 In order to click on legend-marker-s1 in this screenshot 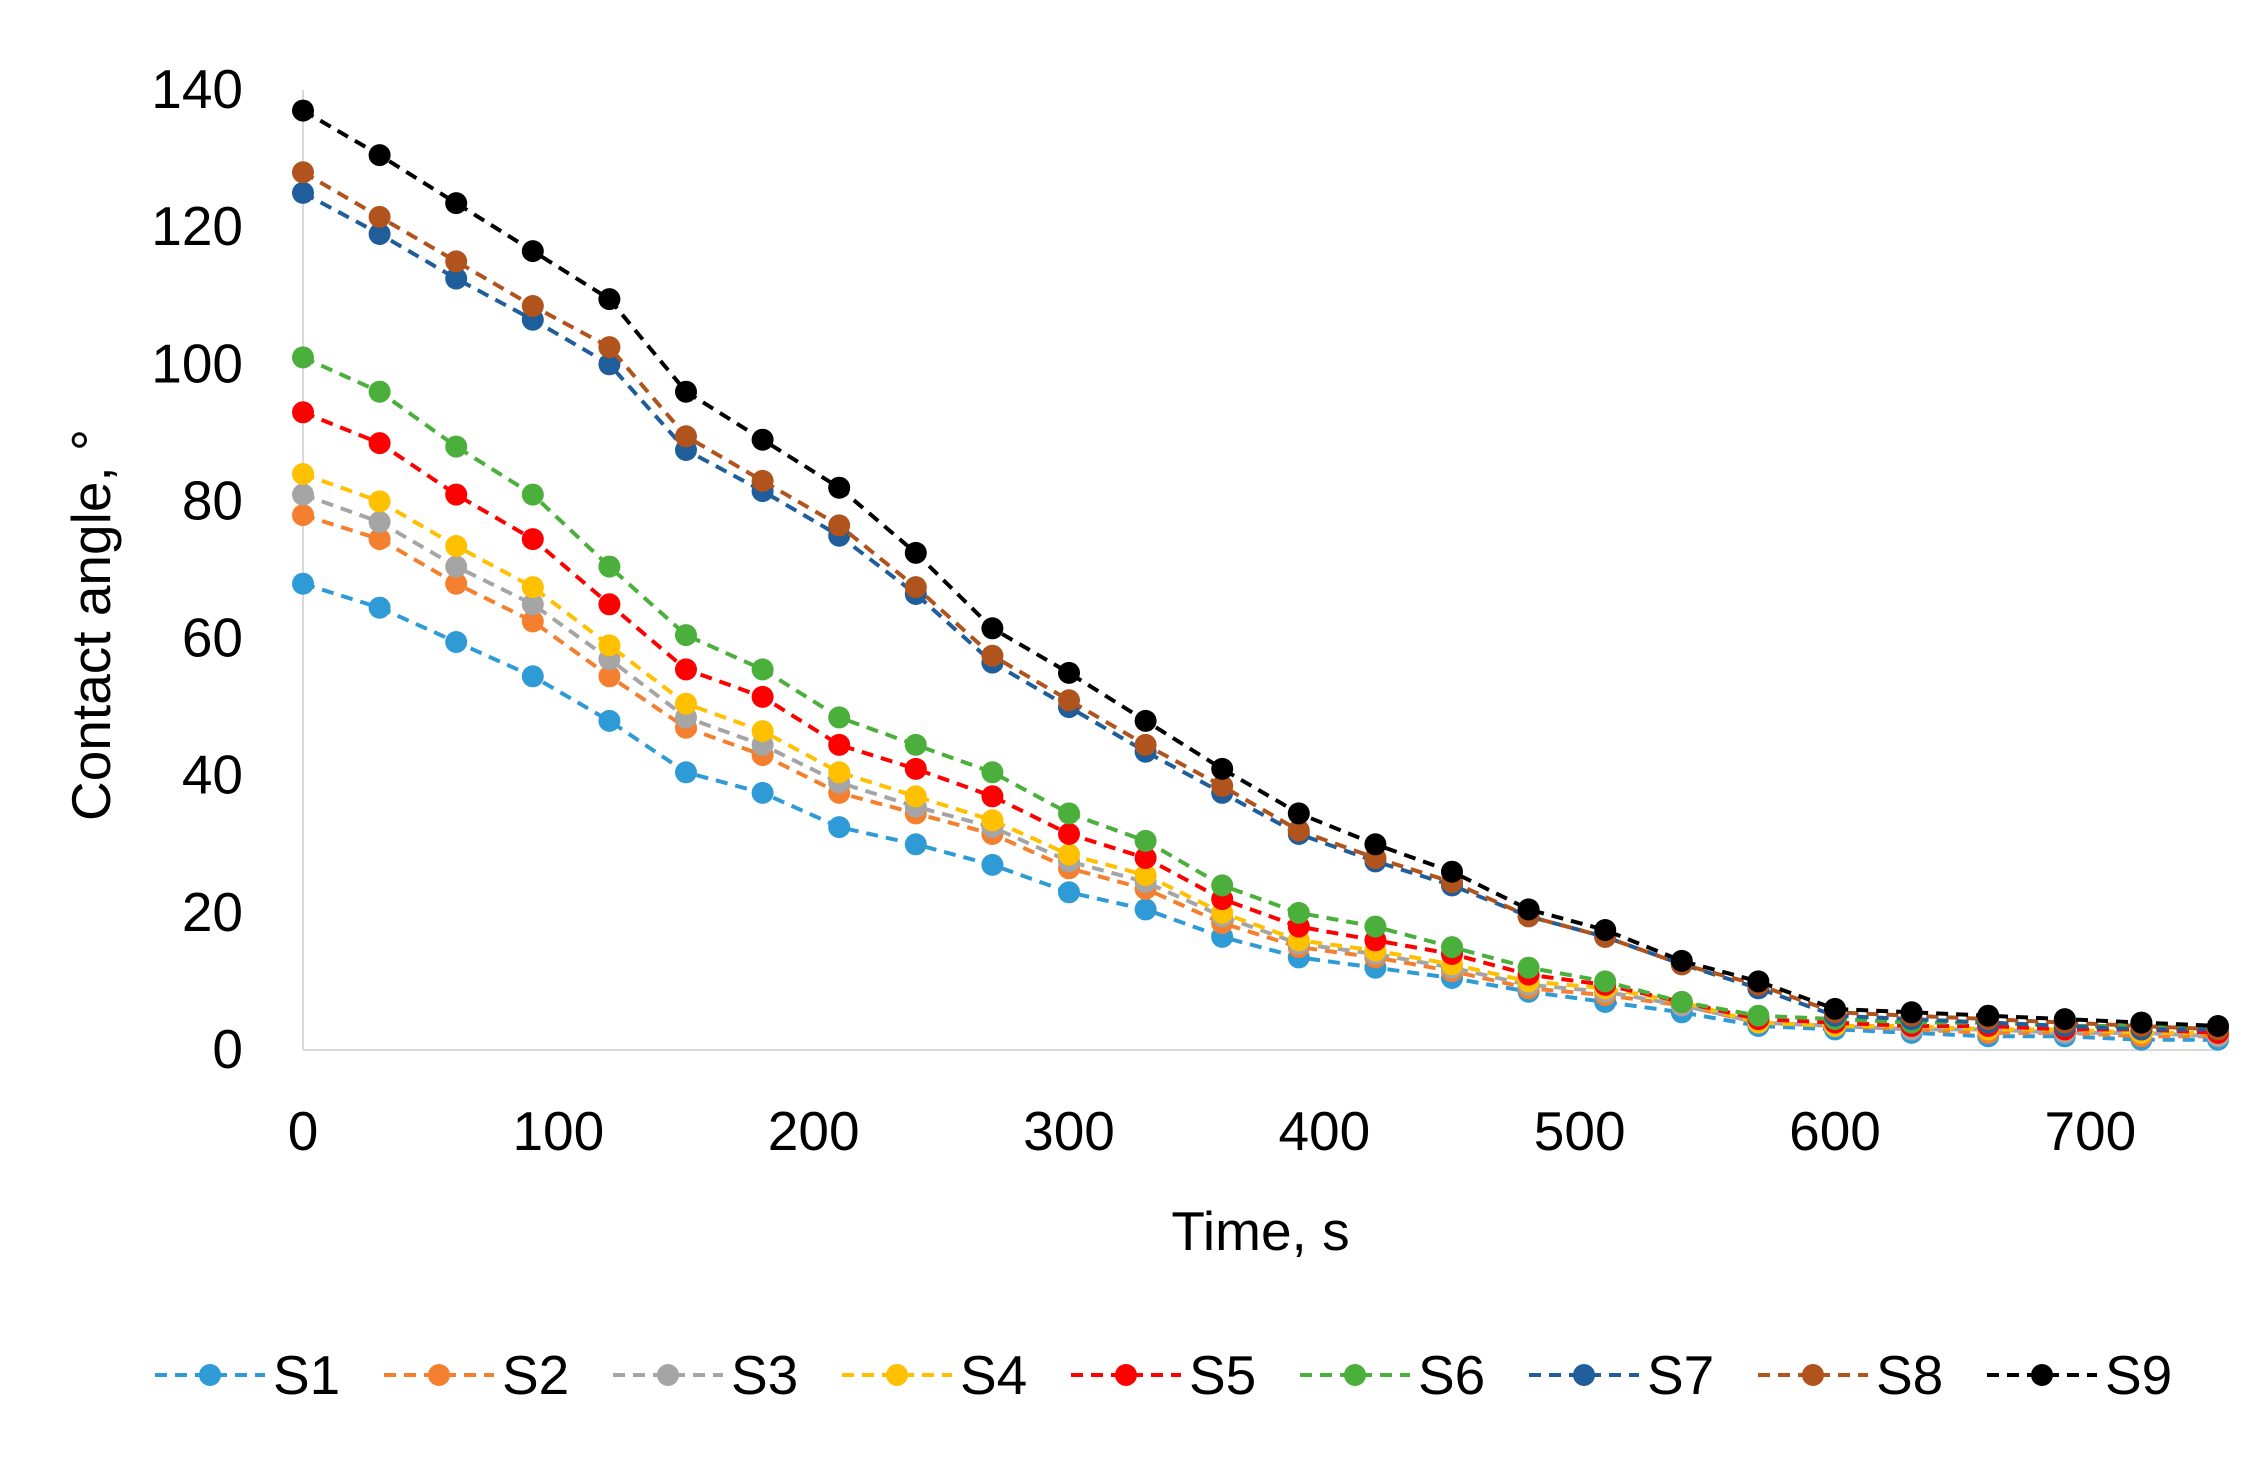, I will do `click(210, 1375)`.